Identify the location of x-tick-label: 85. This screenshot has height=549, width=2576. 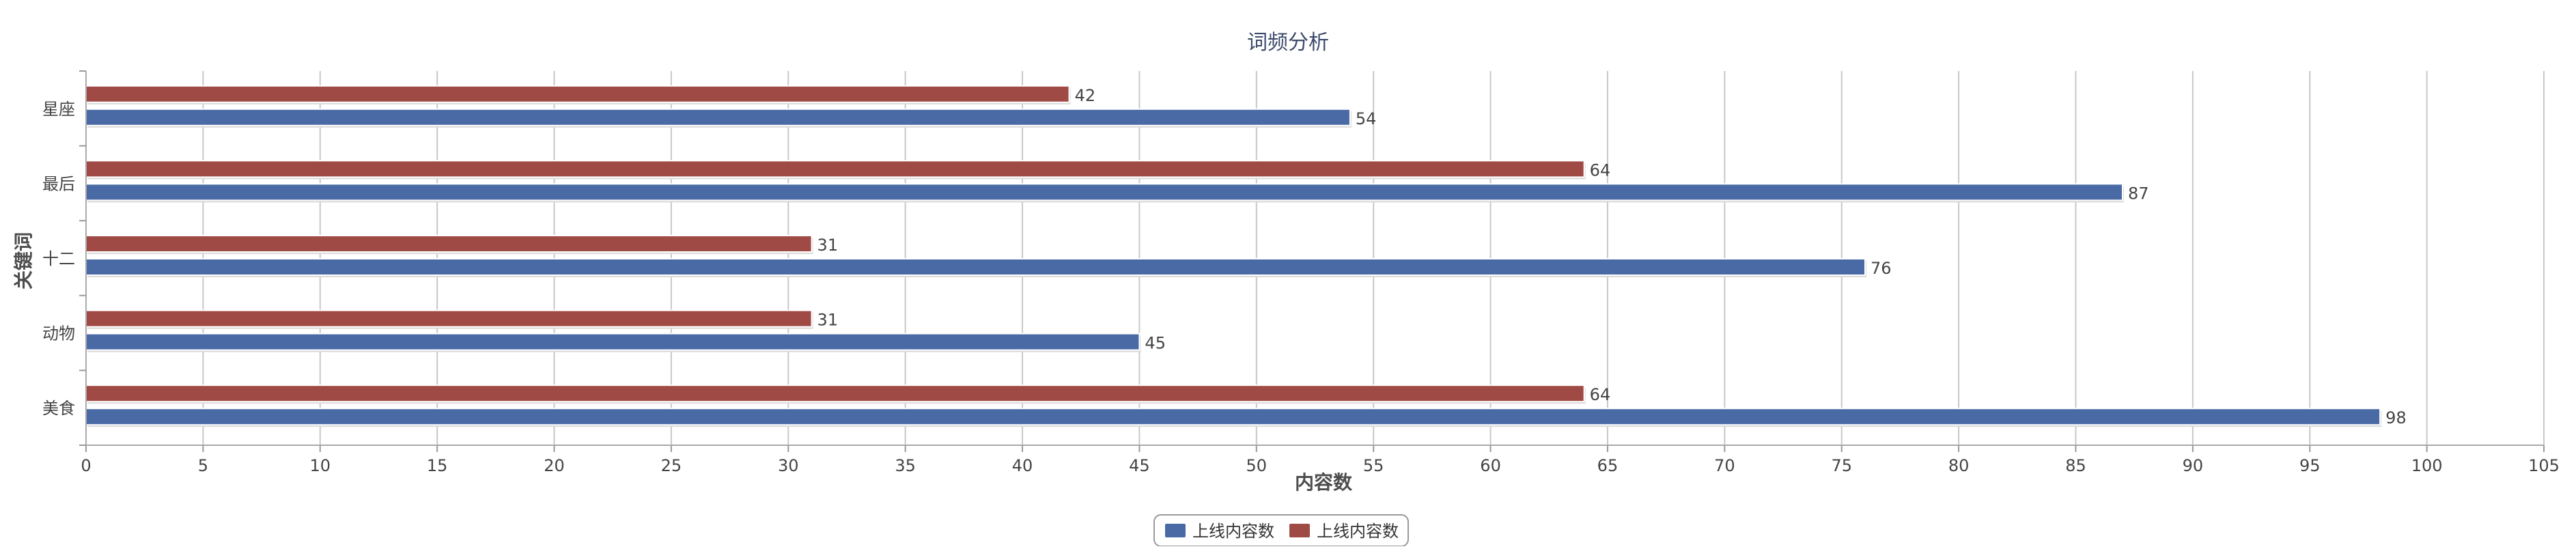
(2075, 466).